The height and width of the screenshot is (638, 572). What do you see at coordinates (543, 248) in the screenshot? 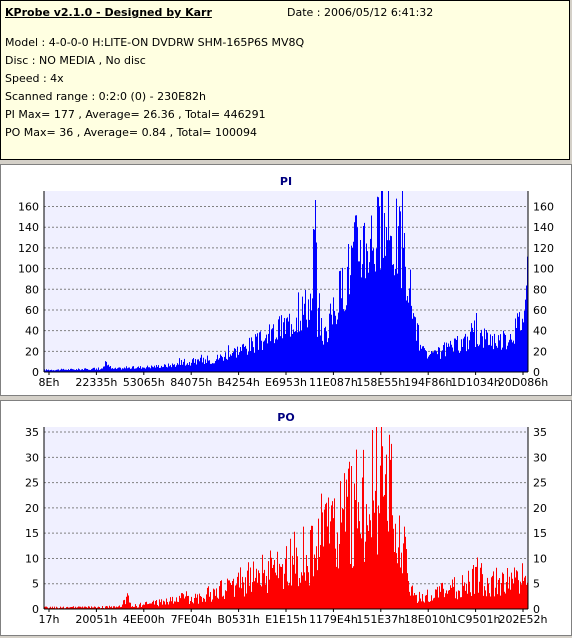
I see `y-tick-label-right: 120` at bounding box center [543, 248].